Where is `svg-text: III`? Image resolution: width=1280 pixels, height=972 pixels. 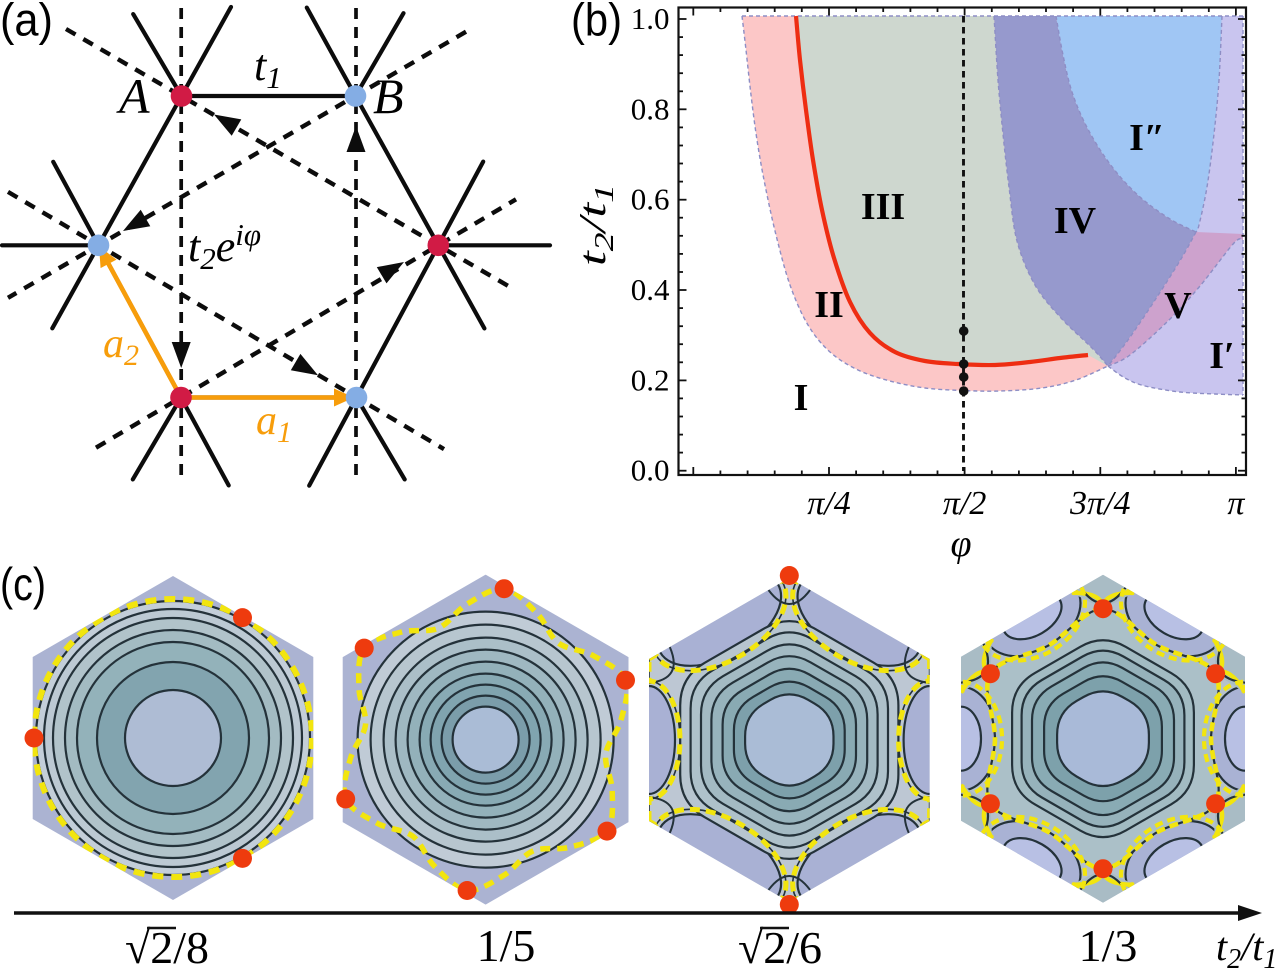 svg-text: III is located at coordinates (883, 207).